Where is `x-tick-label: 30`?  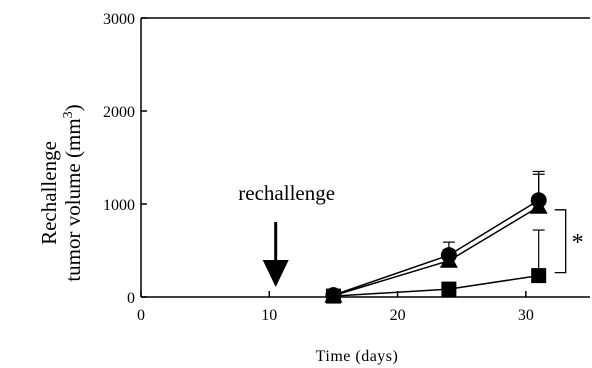
x-tick-label: 30 is located at coordinates (526, 315).